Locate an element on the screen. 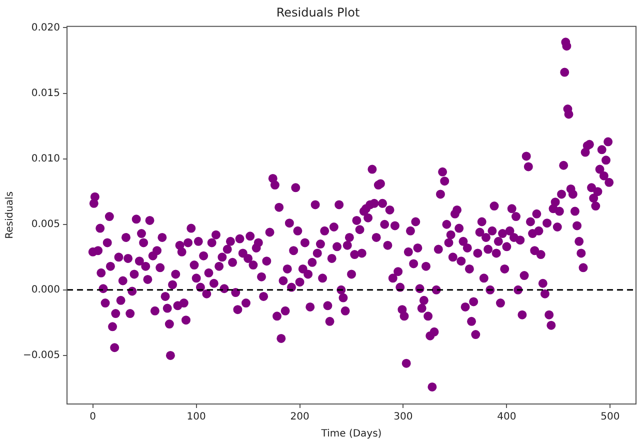  y-tick-label: 0.000 is located at coordinates (45, 290).